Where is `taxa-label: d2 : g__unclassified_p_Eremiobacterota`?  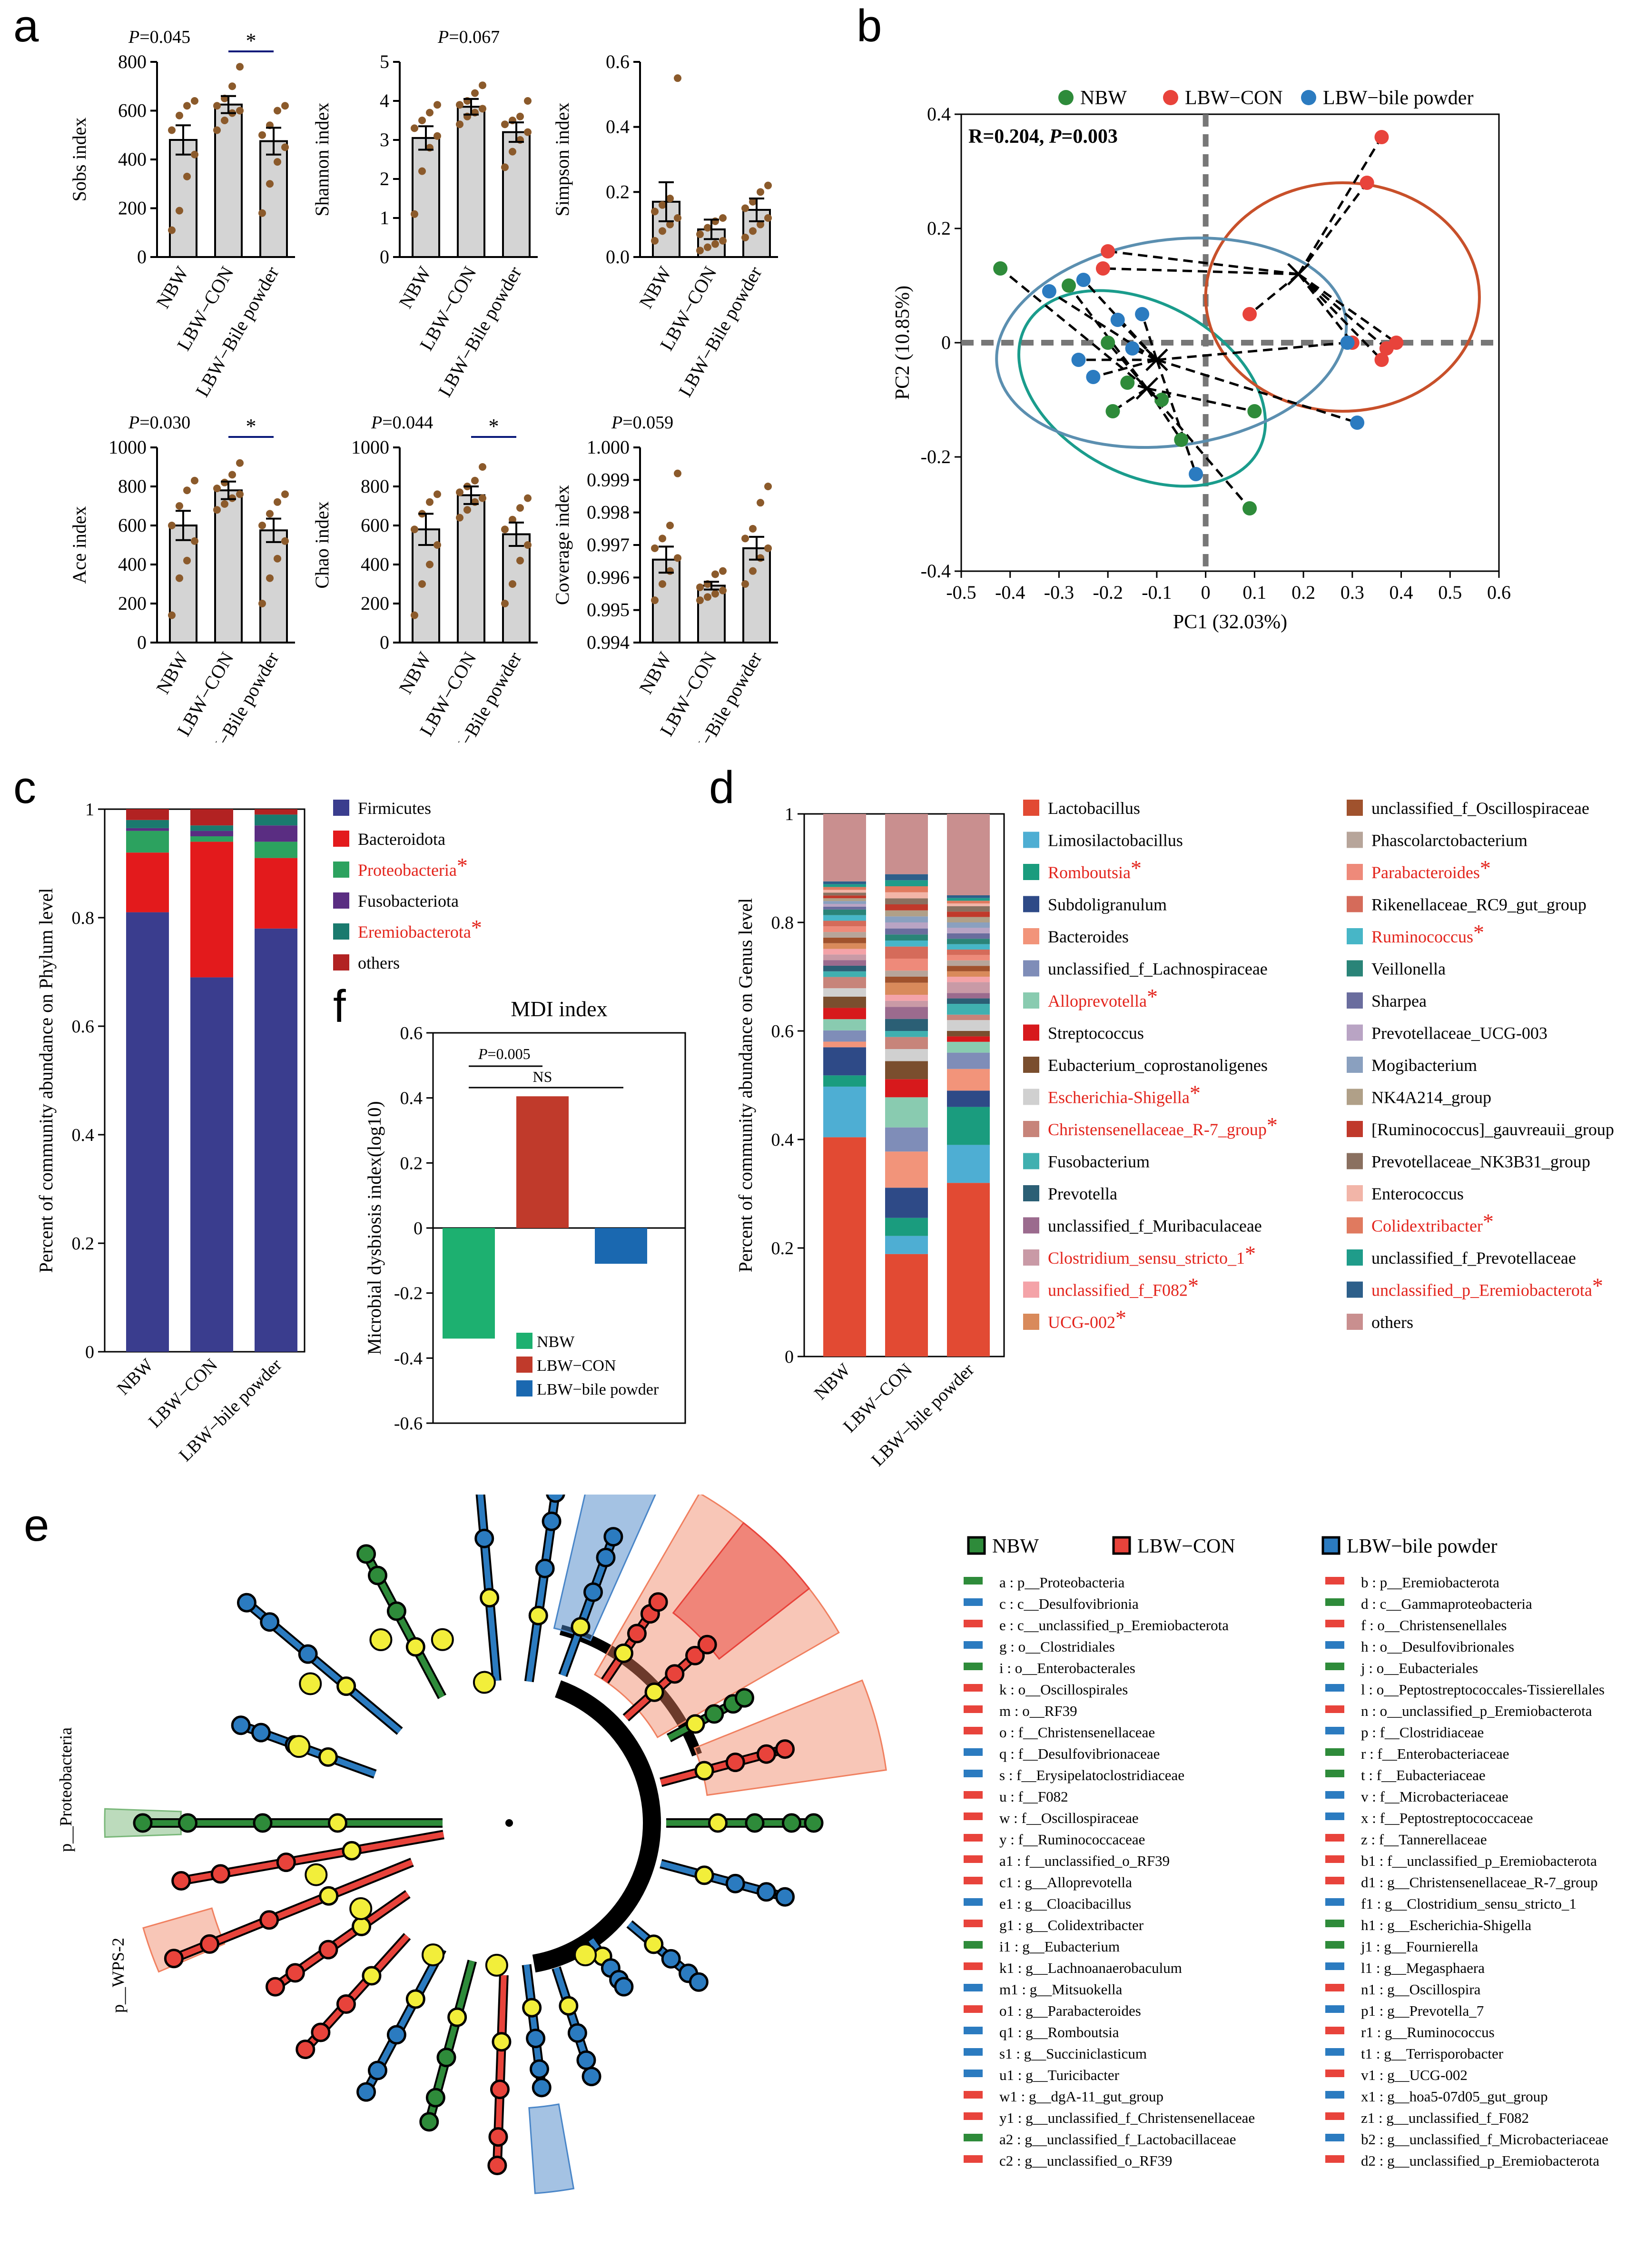
taxa-label: d2 : g__unclassified_p_Eremiobacterota is located at coordinates (1480, 2161).